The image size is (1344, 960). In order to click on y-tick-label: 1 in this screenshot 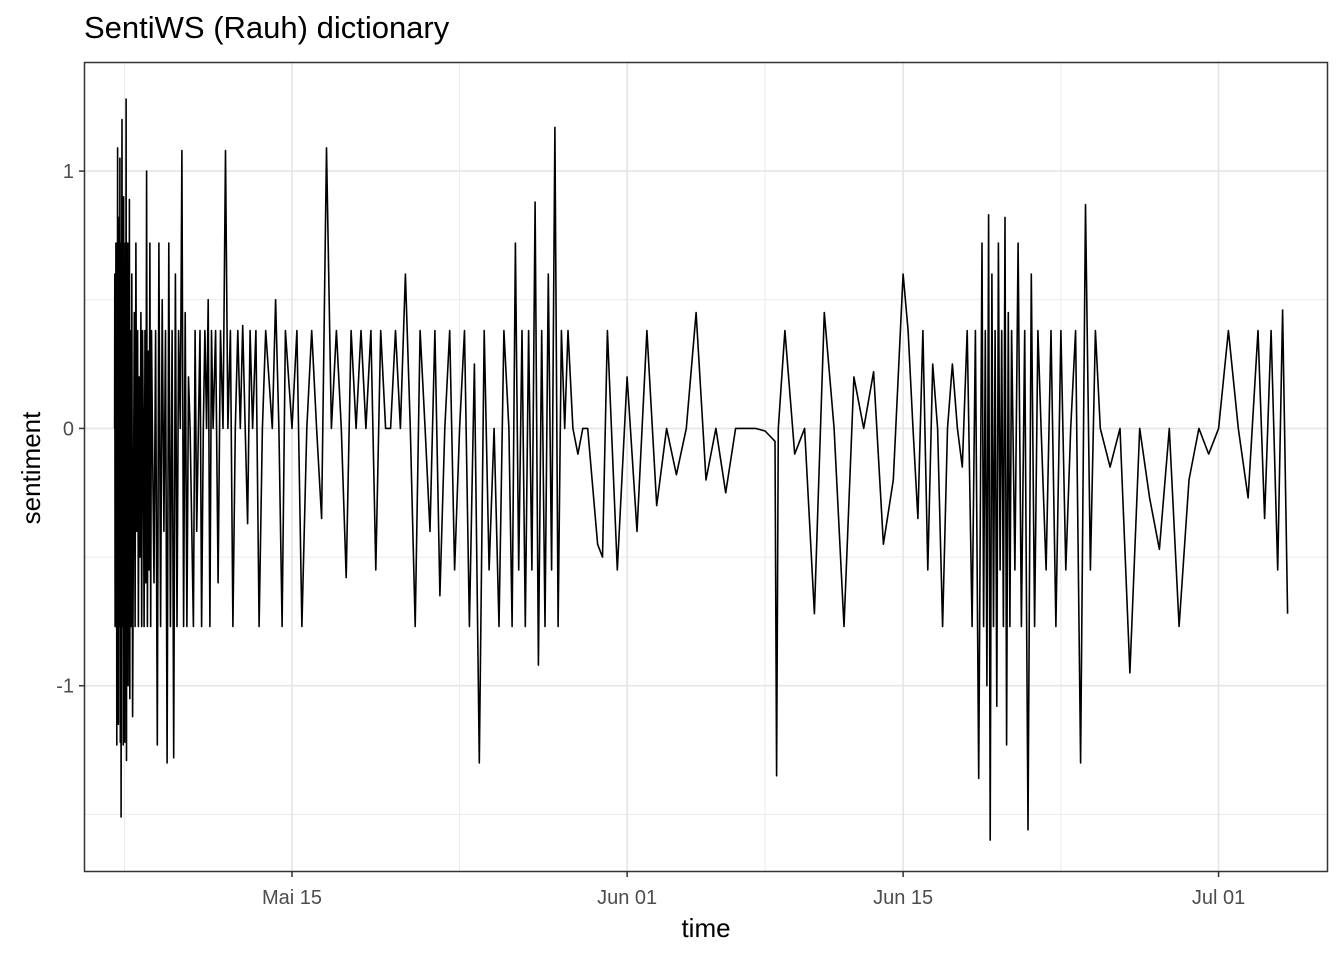, I will do `click(68, 172)`.